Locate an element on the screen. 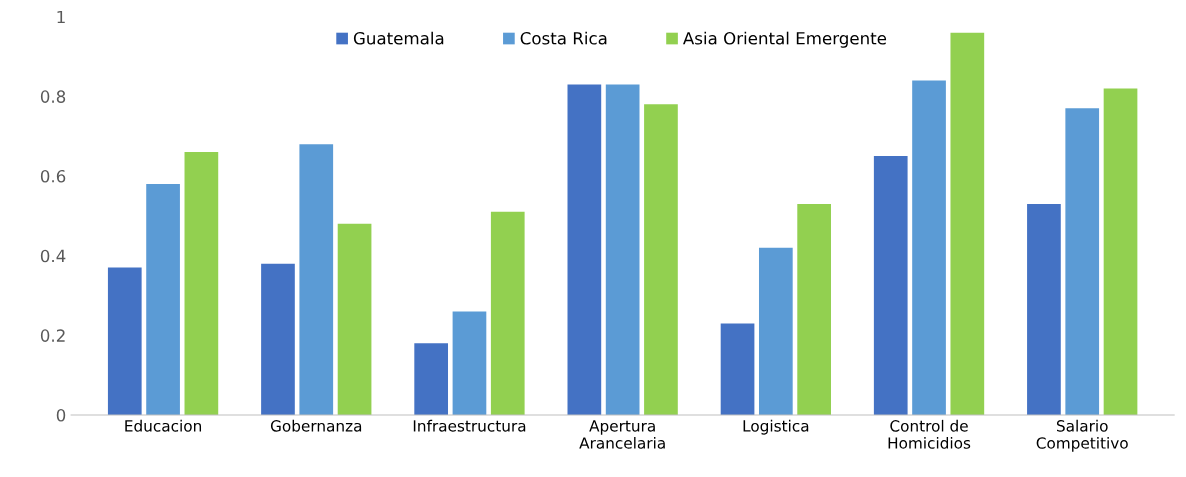 This screenshot has width=1186, height=477. x-tick-label: Apertura Arancelaria is located at coordinates (622, 434).